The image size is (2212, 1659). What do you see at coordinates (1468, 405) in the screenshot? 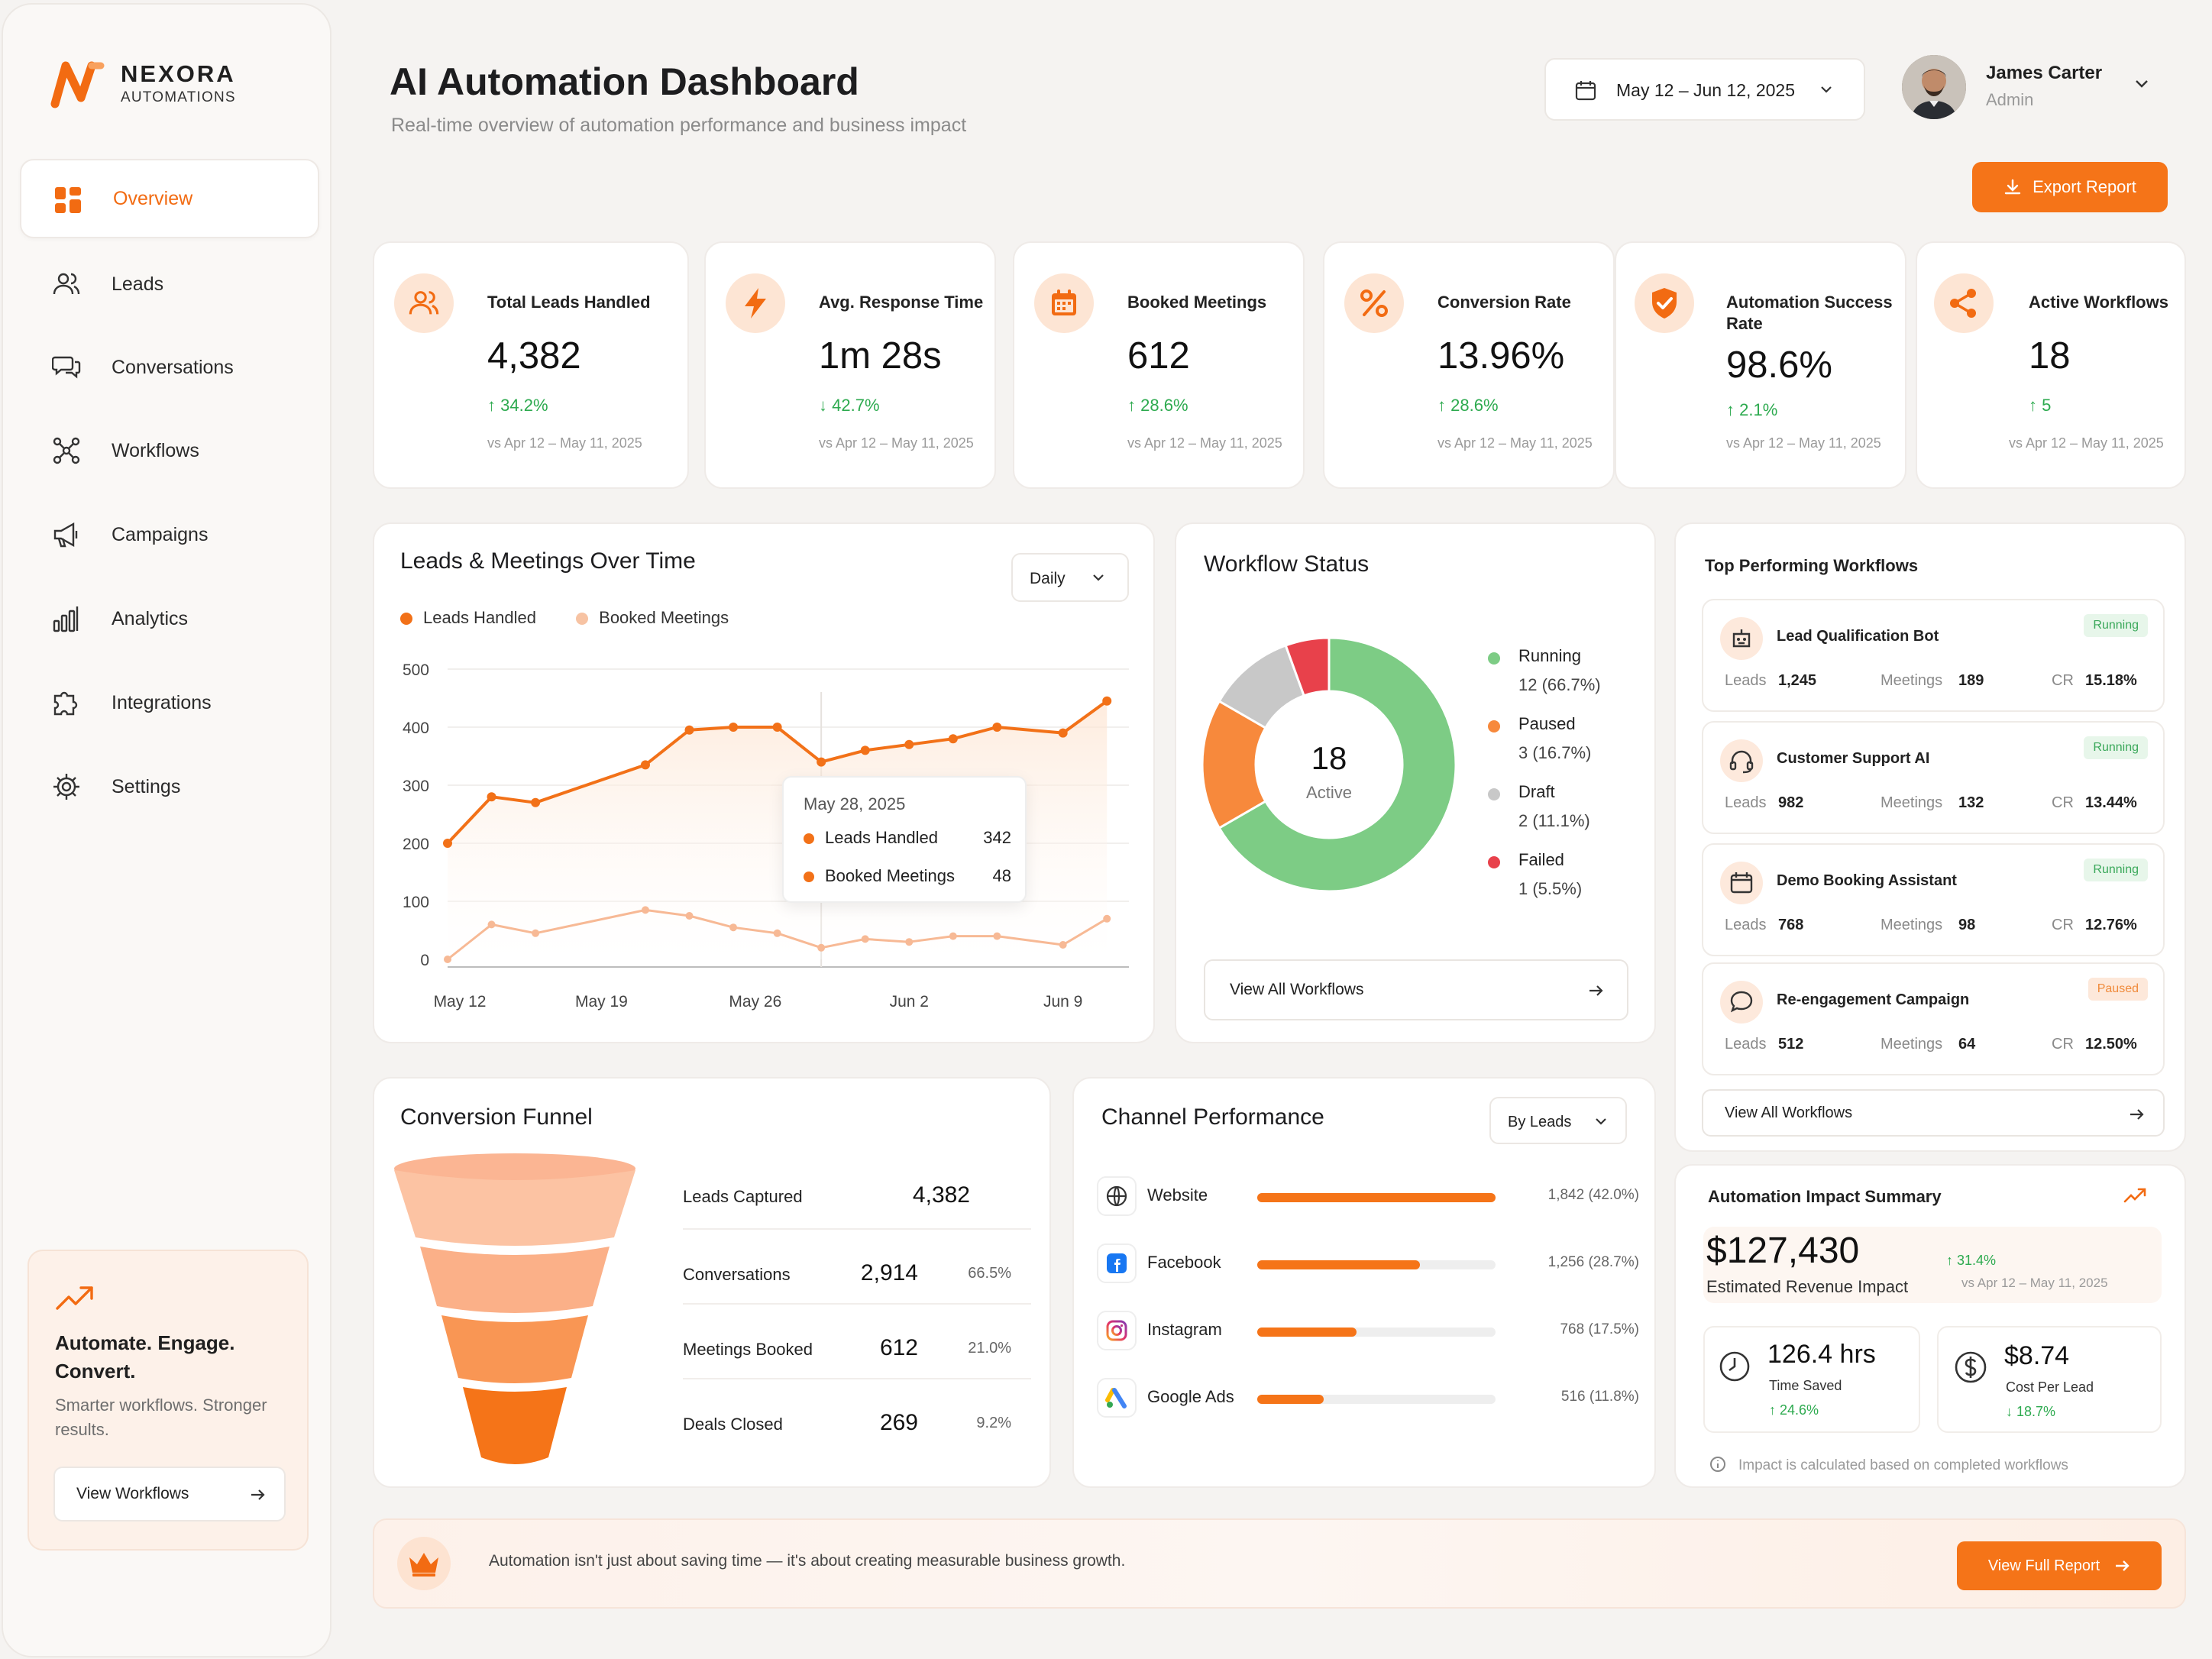
I see `kpi-change: ↑ 28.6%` at bounding box center [1468, 405].